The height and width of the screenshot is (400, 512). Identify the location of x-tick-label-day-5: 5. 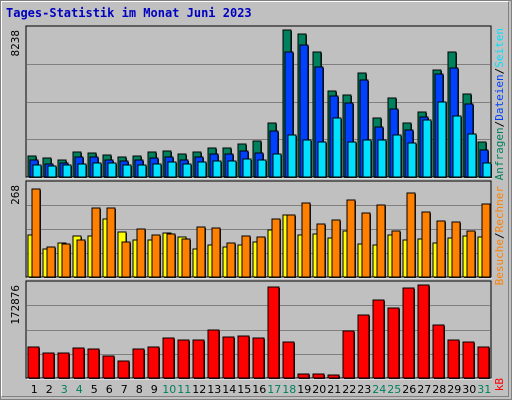
(94, 389).